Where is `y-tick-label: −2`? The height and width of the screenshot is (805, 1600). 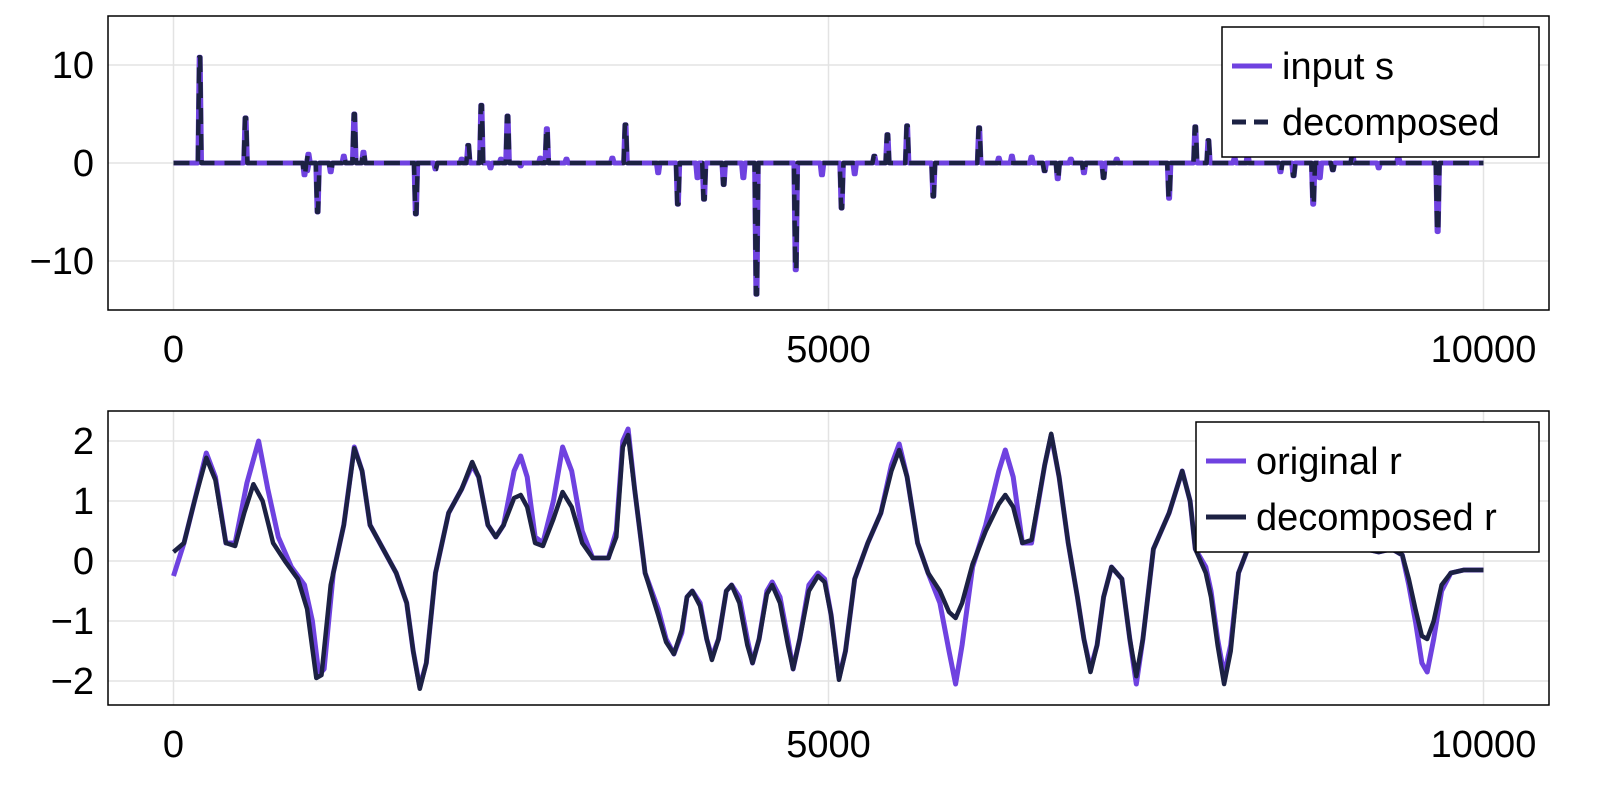 y-tick-label: −2 is located at coordinates (72, 682).